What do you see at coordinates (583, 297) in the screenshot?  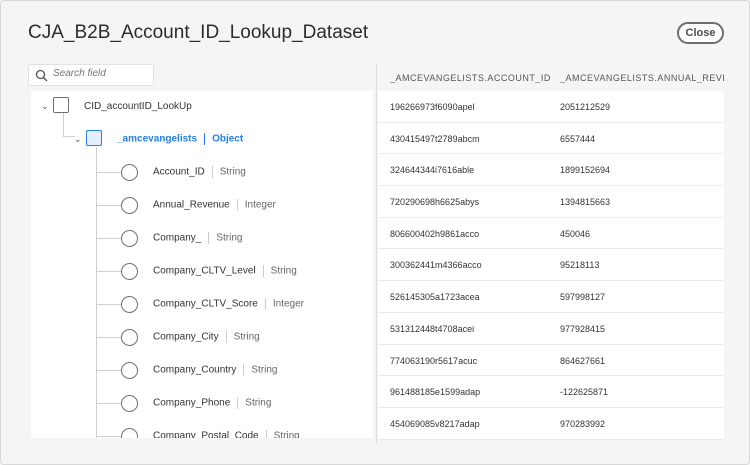 I see `annual-revenue-cell: 597998127` at bounding box center [583, 297].